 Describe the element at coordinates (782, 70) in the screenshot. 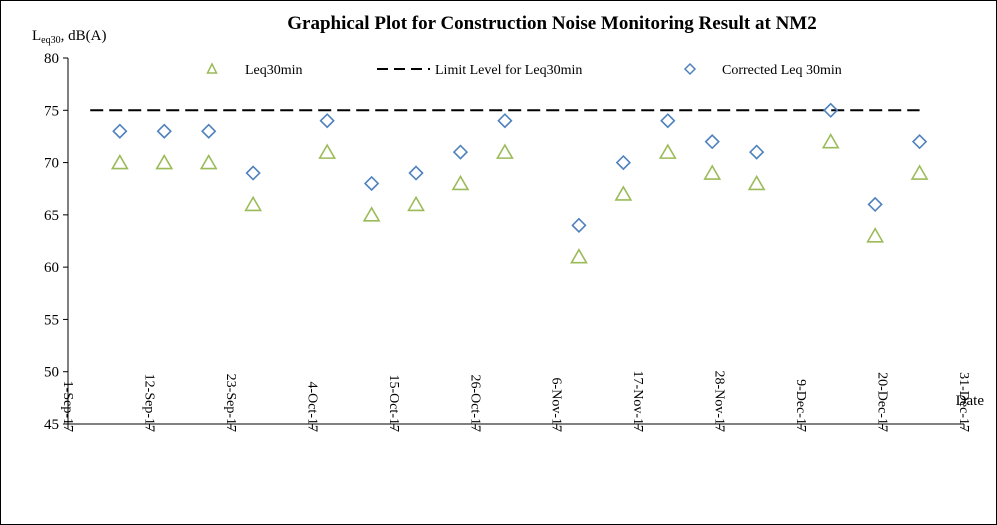

I see `legend-label-corrected-leq: Corrected Leq 30min` at that location.